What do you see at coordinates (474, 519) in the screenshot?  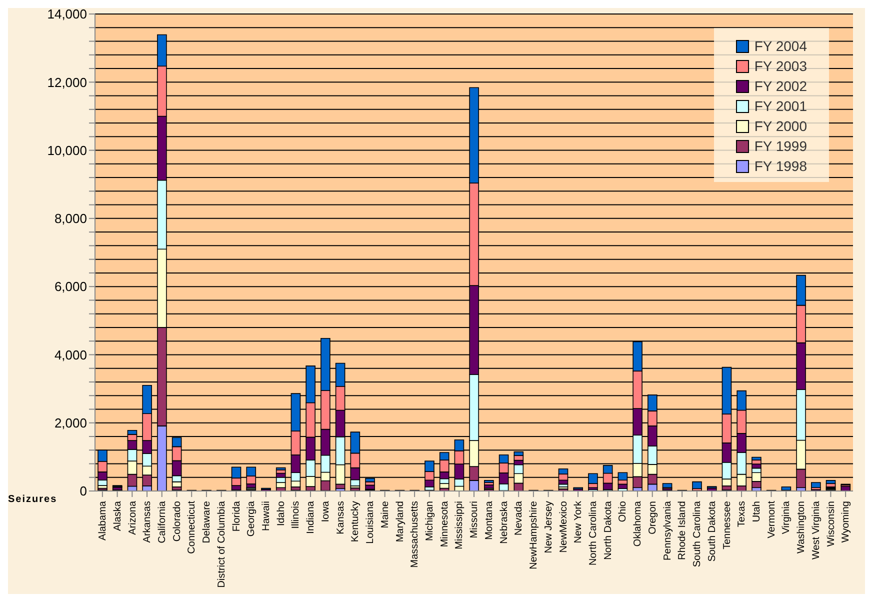 I see `x-tick-label: Missouri` at bounding box center [474, 519].